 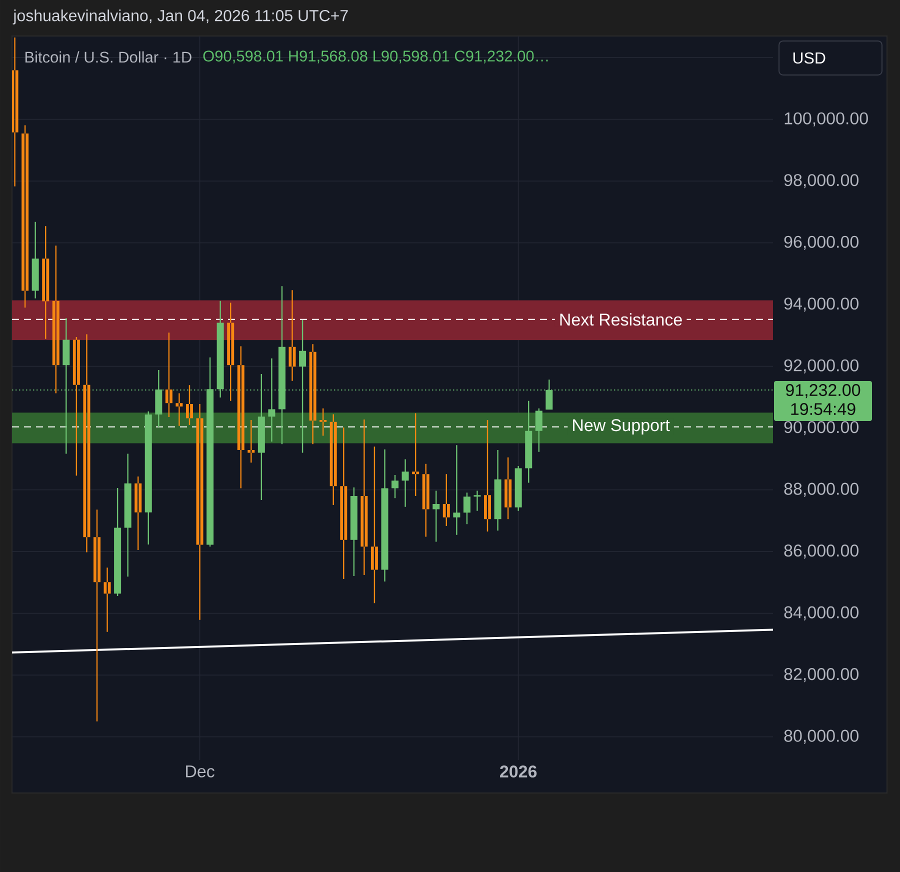 What do you see at coordinates (621, 427) in the screenshot?
I see `ref-line-label: New Support` at bounding box center [621, 427].